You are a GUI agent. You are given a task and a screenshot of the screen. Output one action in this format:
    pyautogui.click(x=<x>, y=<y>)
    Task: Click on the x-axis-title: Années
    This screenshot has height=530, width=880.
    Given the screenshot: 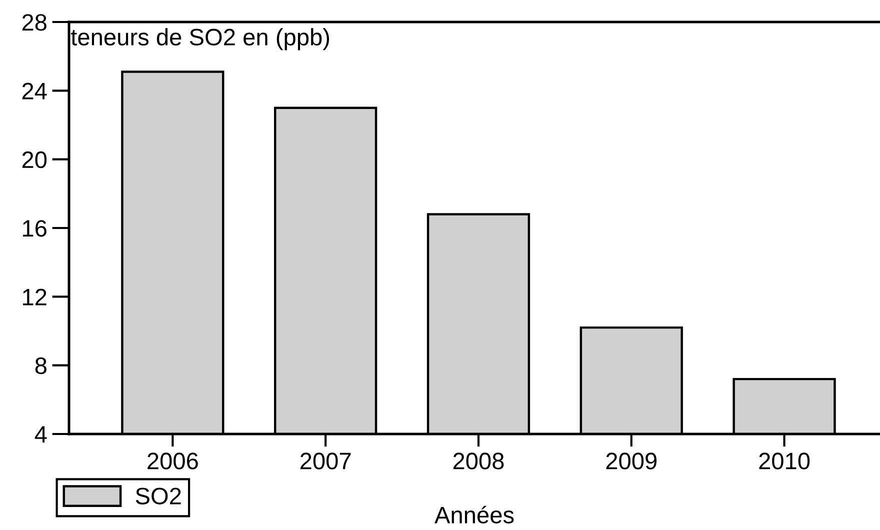 What is the action you would take?
    pyautogui.click(x=474, y=515)
    